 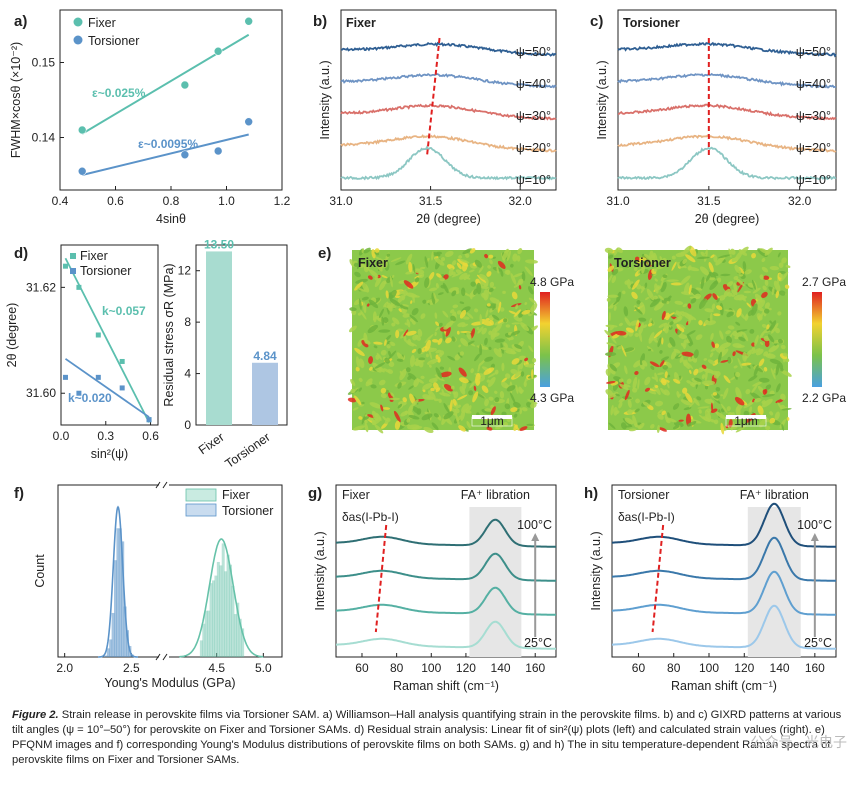 What do you see at coordinates (185, 155) in the screenshot?
I see `data-point` at bounding box center [185, 155].